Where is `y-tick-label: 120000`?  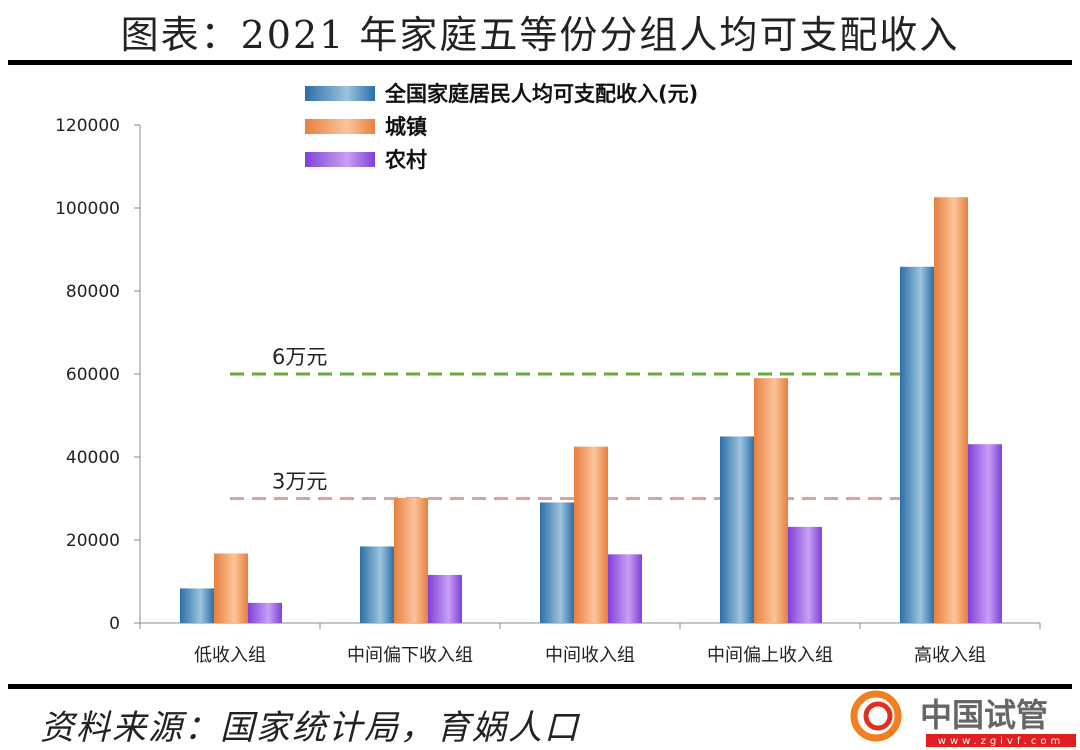 y-tick-label: 120000 is located at coordinates (87, 126).